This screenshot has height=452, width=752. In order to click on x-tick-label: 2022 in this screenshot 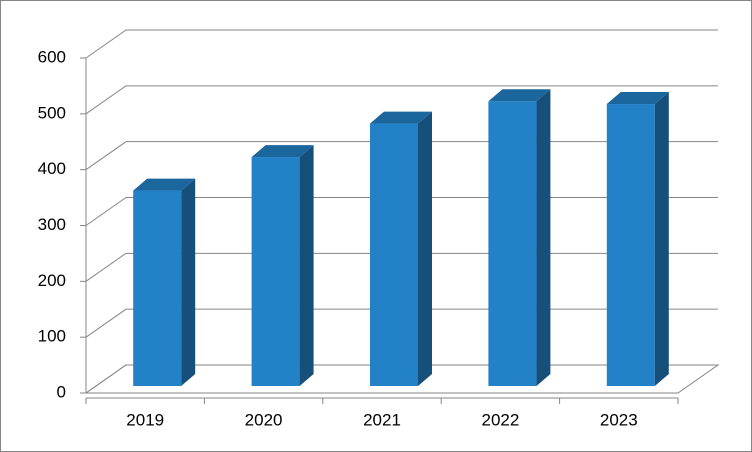, I will do `click(500, 419)`.